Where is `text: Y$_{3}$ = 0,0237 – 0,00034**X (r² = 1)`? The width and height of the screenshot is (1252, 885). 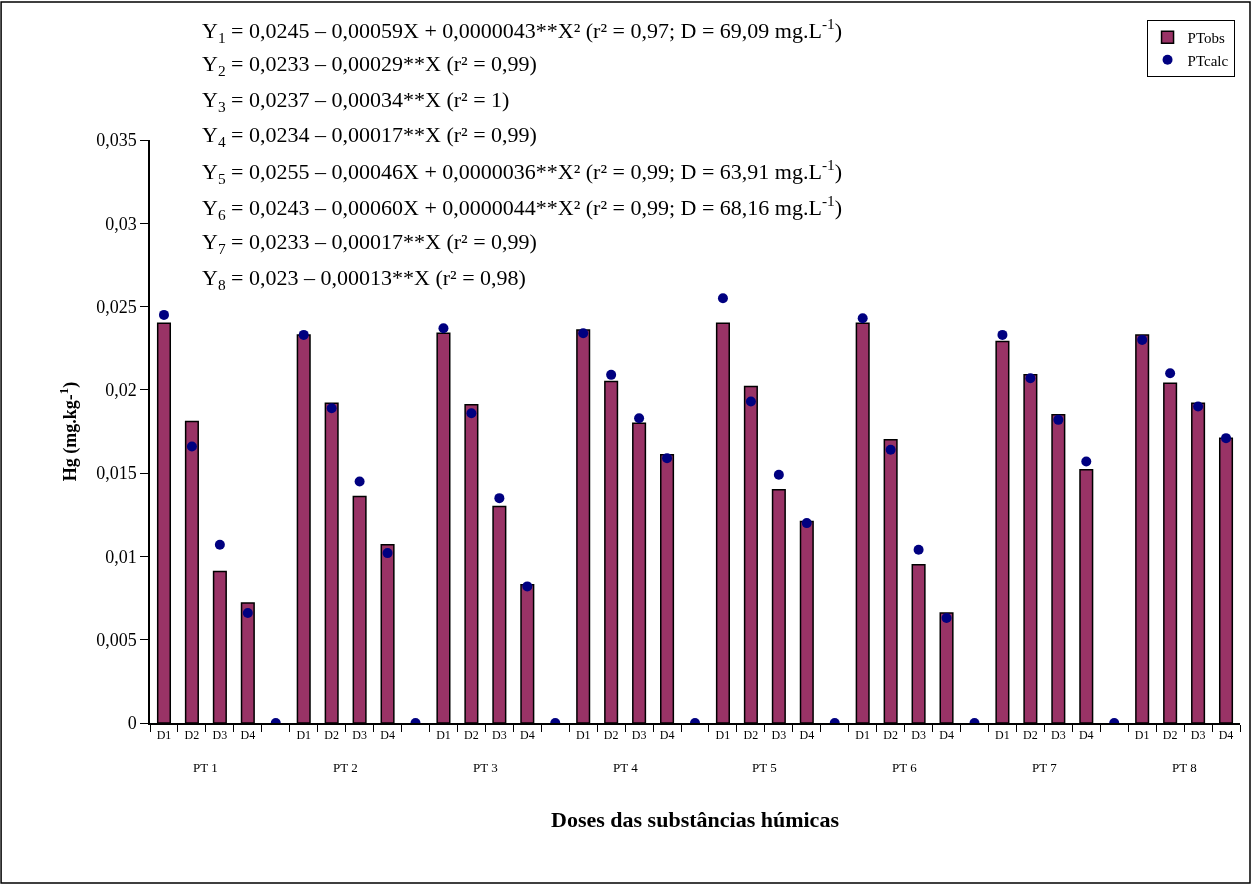 text: Y$_{3}$ = 0,0237 – 0,00034**X (r² = 1) is located at coordinates (356, 101).